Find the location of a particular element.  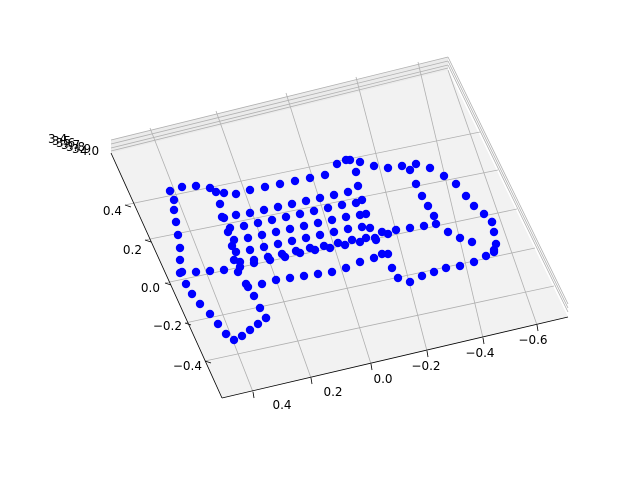

z-tick-label: 3.7 is located at coordinates (70, 145).